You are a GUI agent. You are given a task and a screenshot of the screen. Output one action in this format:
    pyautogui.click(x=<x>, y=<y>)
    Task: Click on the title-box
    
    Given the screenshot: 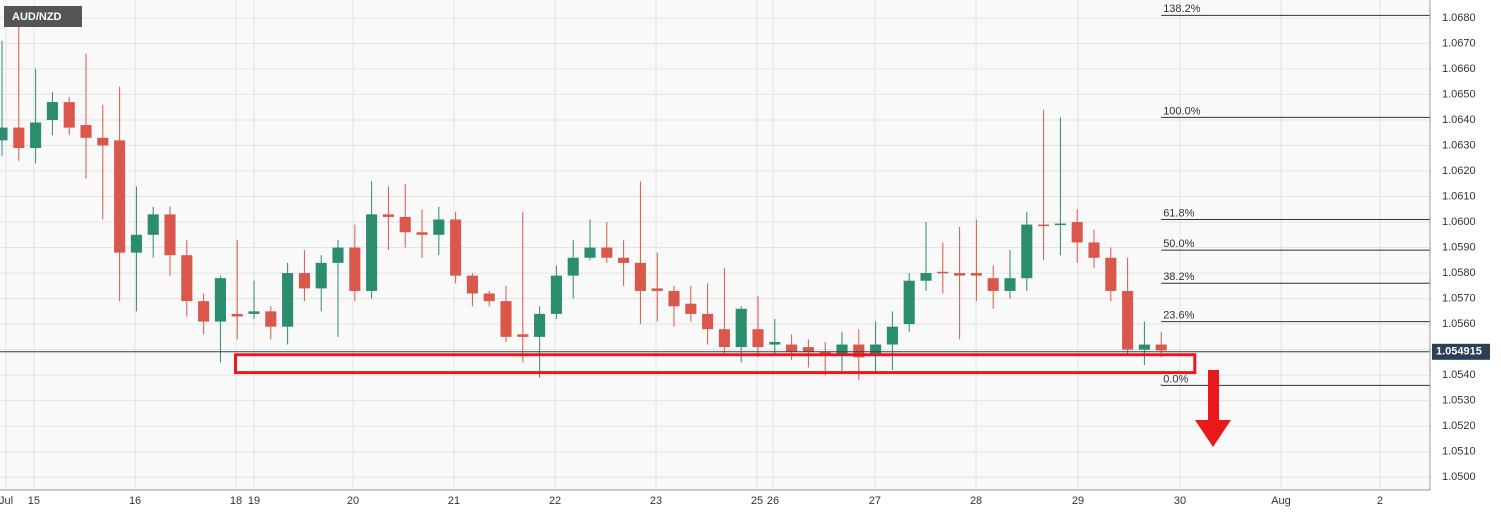 What is the action you would take?
    pyautogui.click(x=43, y=16)
    